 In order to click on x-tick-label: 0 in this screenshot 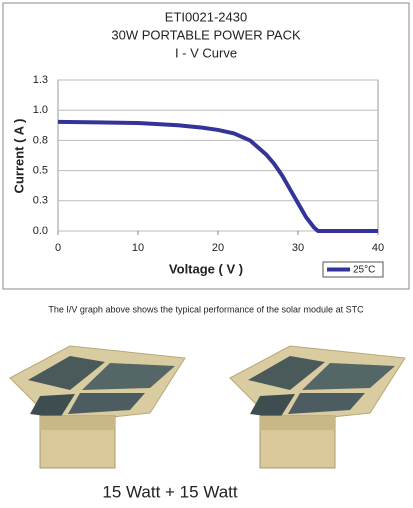, I will do `click(58, 248)`.